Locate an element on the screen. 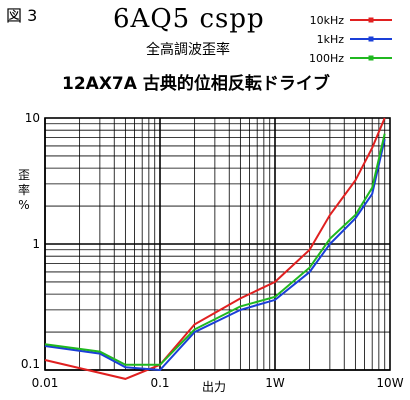 The image size is (410, 400). chart-title: 6AQ5 cspp is located at coordinates (189, 19).